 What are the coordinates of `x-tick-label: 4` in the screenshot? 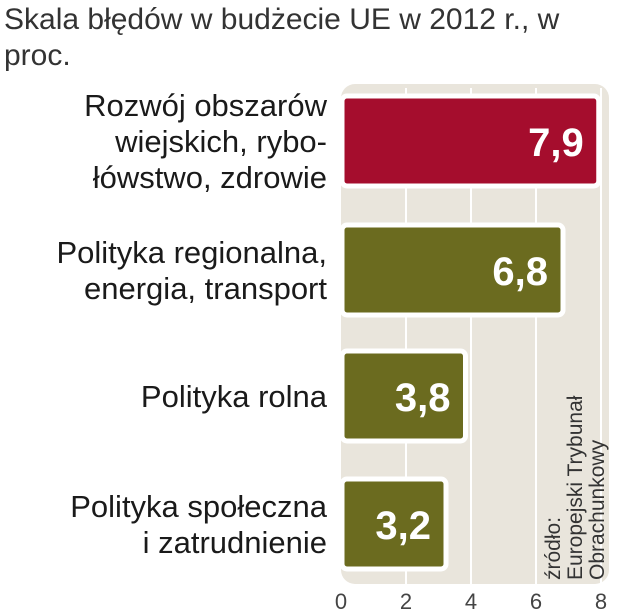 It's located at (471, 601).